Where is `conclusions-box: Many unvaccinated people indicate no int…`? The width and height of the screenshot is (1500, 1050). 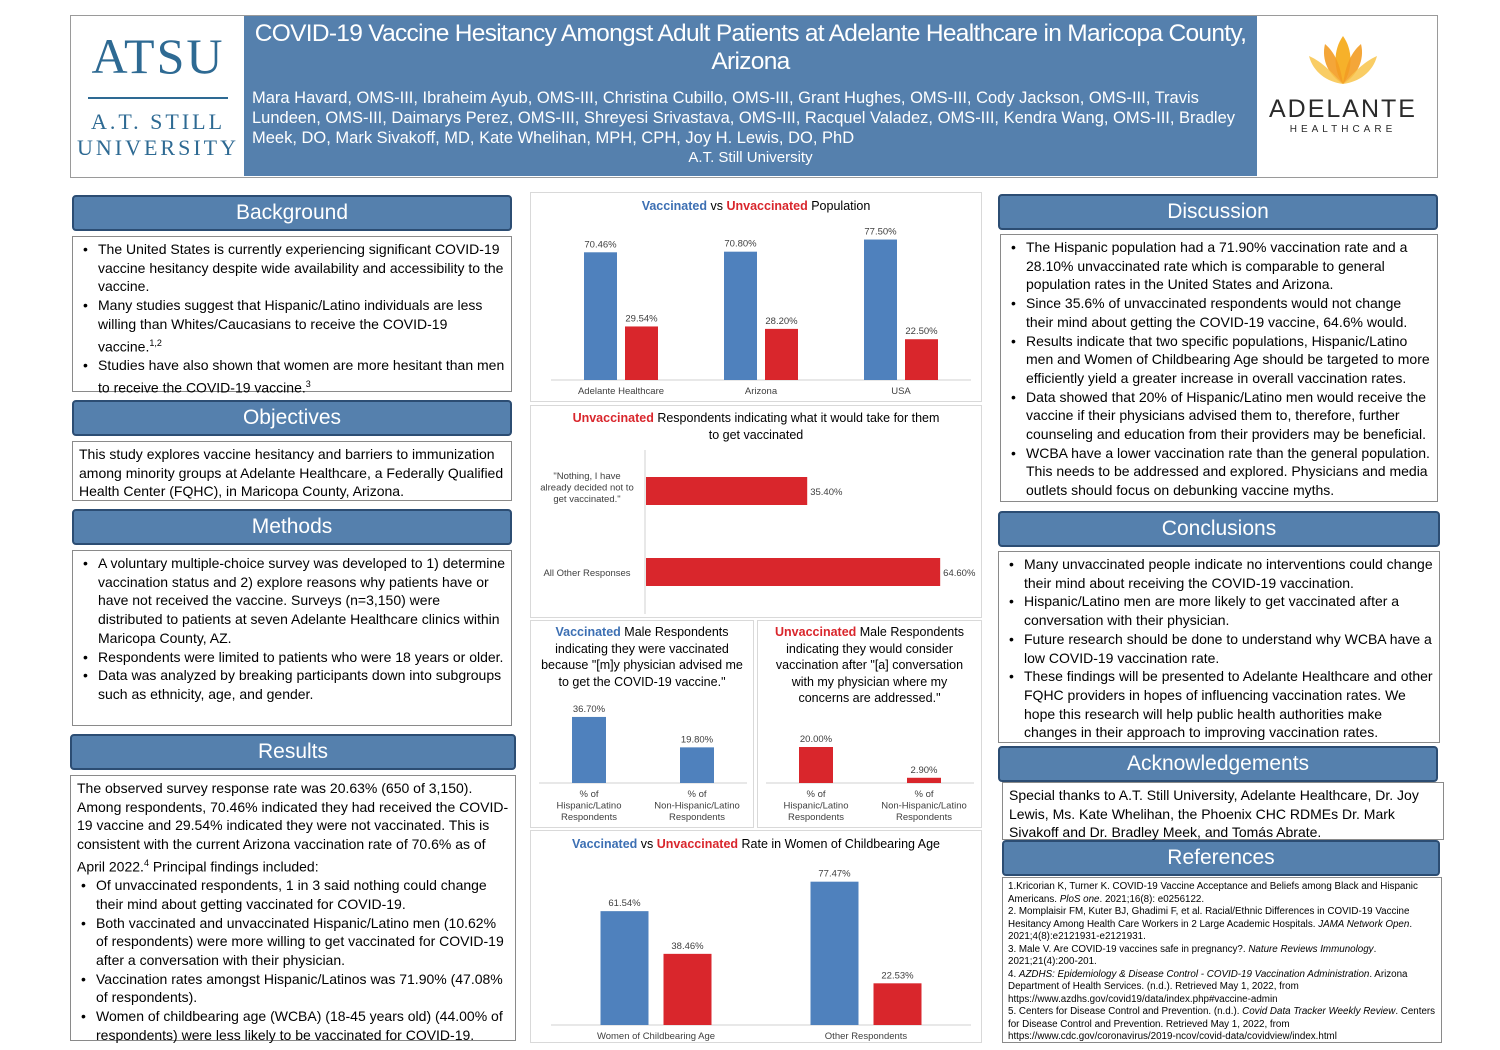 conclusions-box: Many unvaccinated people indicate no int… is located at coordinates (1219, 647).